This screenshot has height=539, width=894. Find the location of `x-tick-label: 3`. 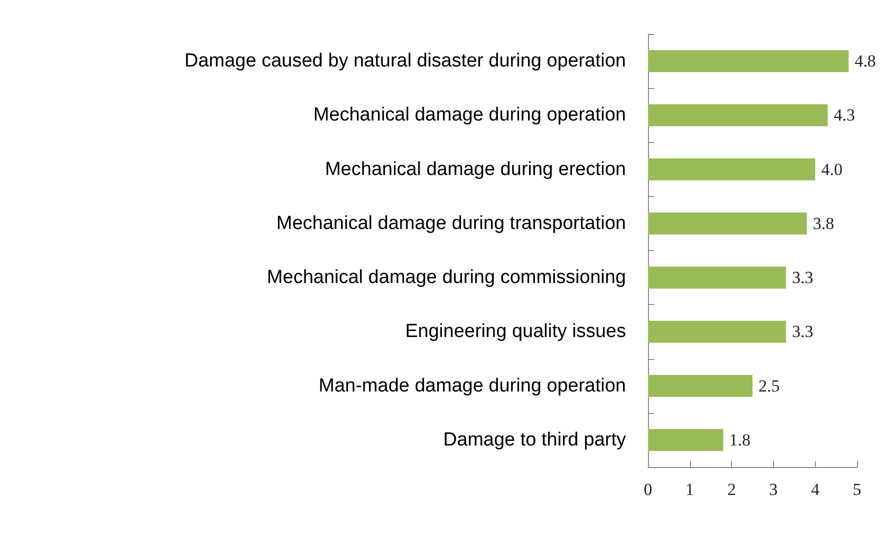

x-tick-label: 3 is located at coordinates (773, 489).